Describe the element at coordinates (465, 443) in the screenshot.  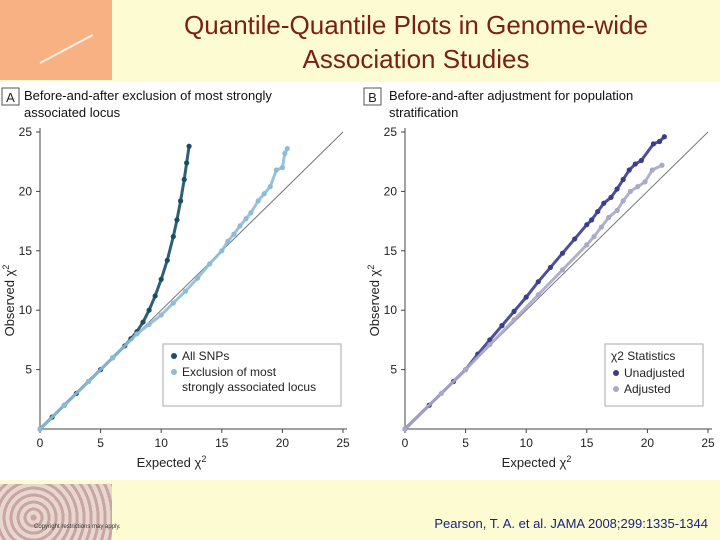
I see `panel-b-x-tick-label: 5` at that location.